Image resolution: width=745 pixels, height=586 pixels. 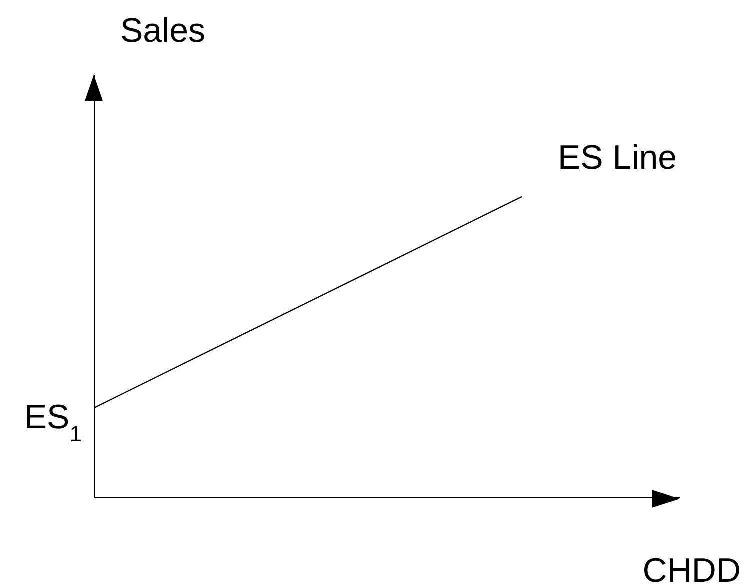 What do you see at coordinates (618, 158) in the screenshot?
I see `text: ES Line` at bounding box center [618, 158].